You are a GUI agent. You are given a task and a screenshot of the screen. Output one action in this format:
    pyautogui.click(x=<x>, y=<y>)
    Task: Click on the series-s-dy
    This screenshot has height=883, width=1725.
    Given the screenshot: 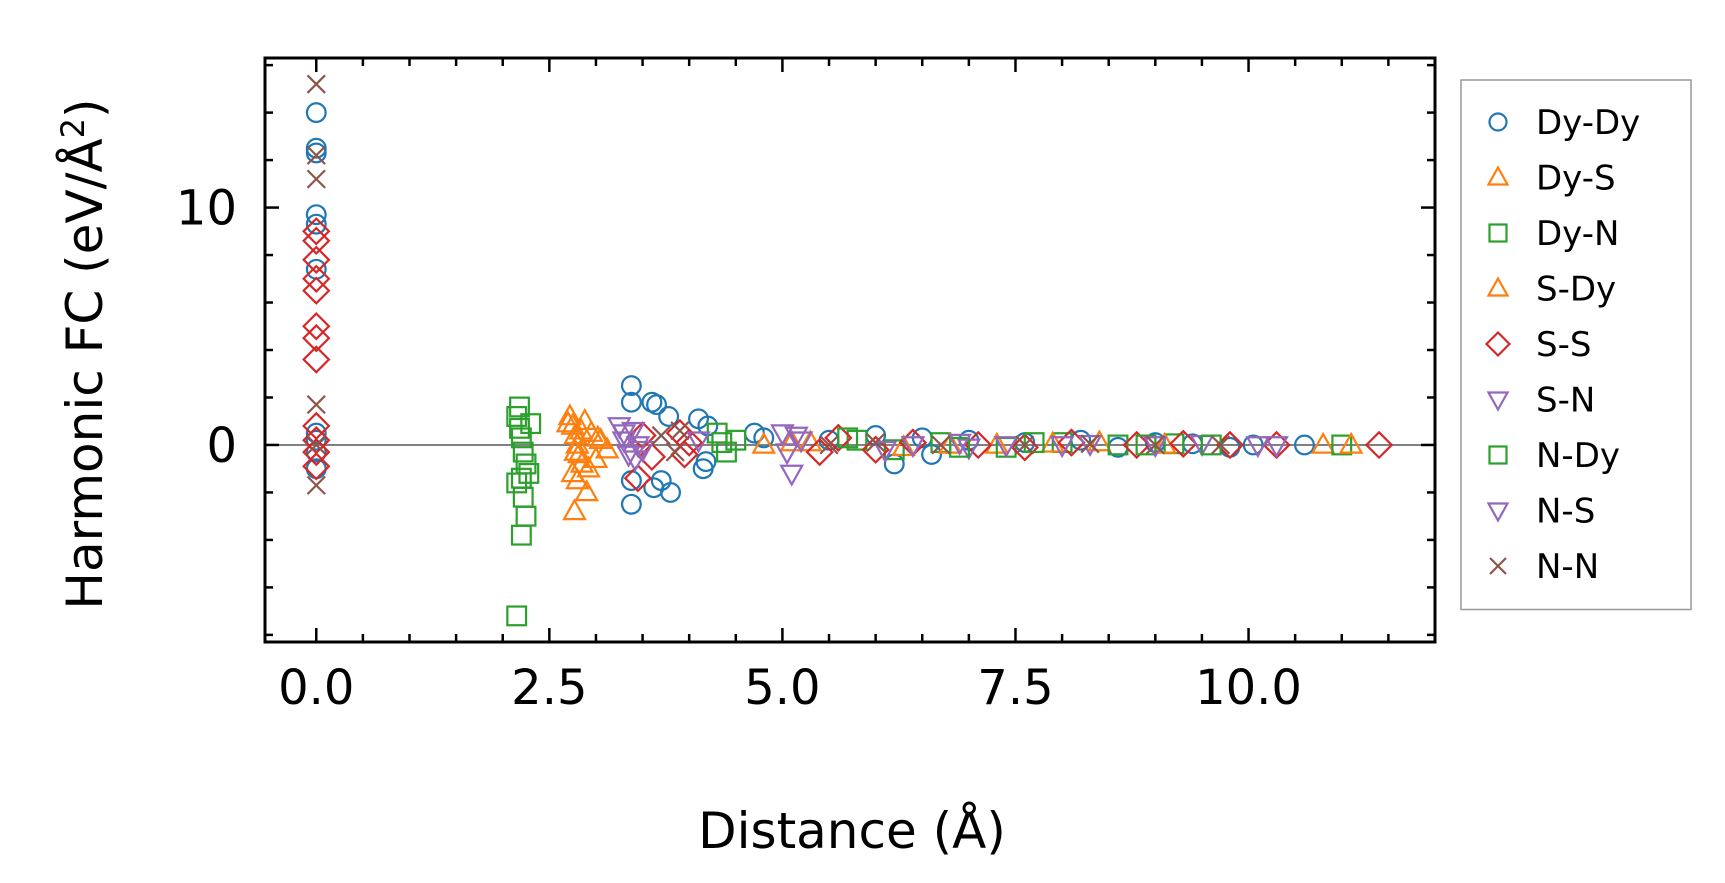 What is the action you would take?
    pyautogui.click(x=959, y=444)
    